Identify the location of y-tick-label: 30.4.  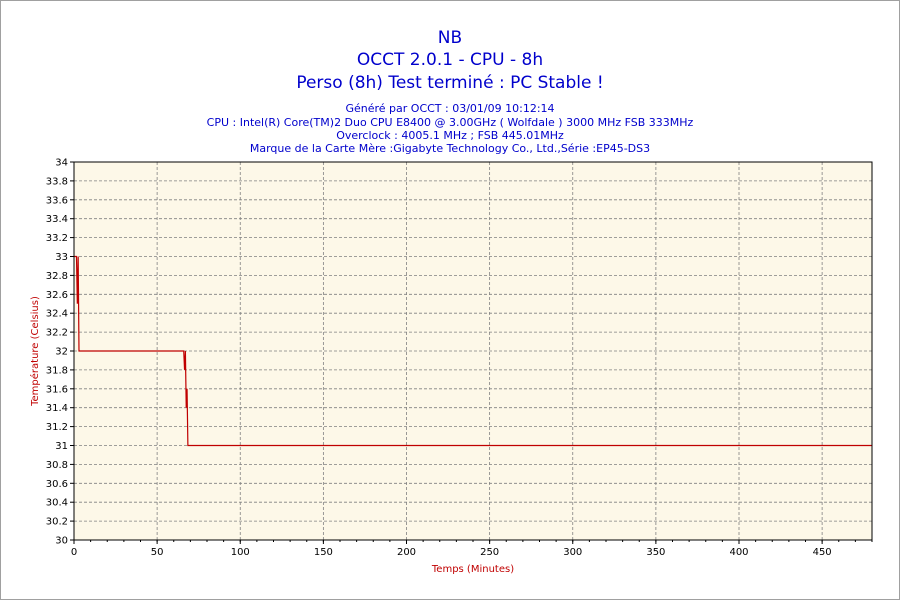
(57, 503).